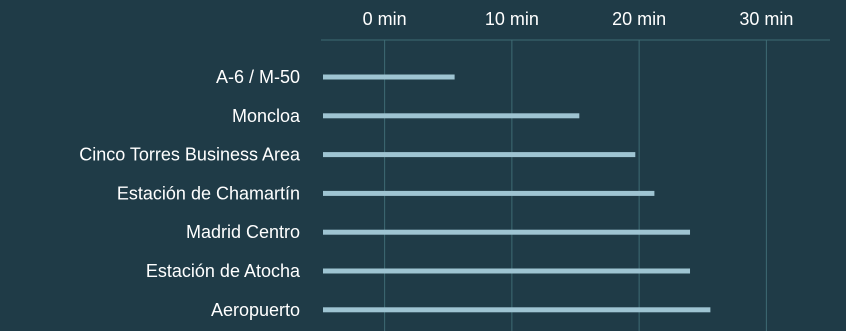 This screenshot has width=846, height=331. Describe the element at coordinates (190, 155) in the screenshot. I see `category-label: Cinco Torres Business Area` at that location.